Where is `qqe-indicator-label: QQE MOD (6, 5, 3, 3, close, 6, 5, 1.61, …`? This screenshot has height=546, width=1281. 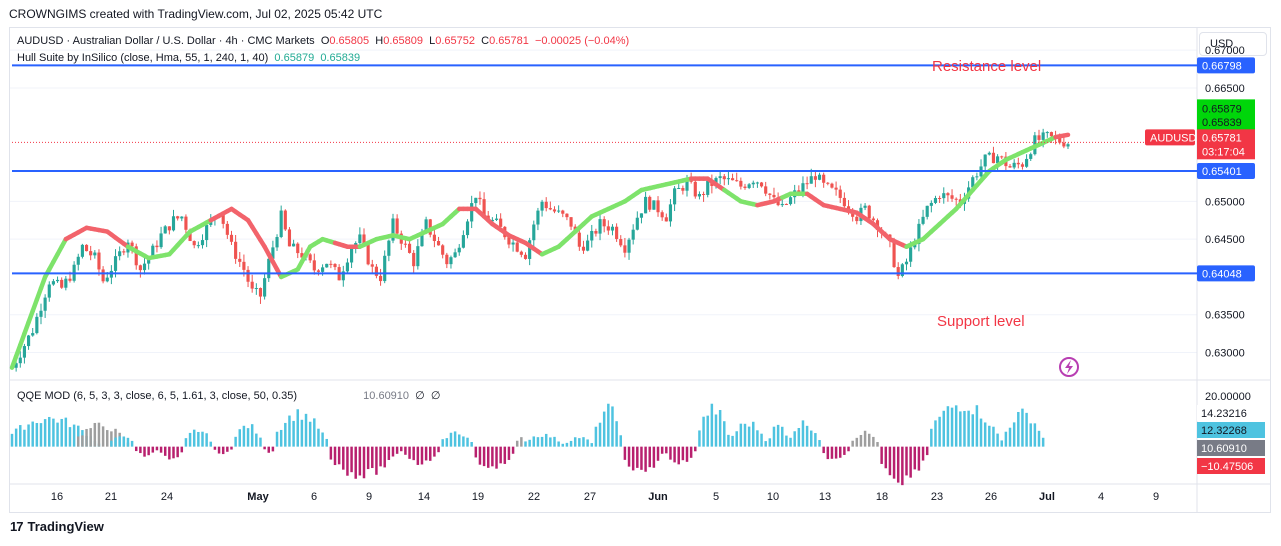 qqe-indicator-label: QQE MOD (6, 5, 3, 3, close, 6, 5, 1.61, … is located at coordinates (157, 396).